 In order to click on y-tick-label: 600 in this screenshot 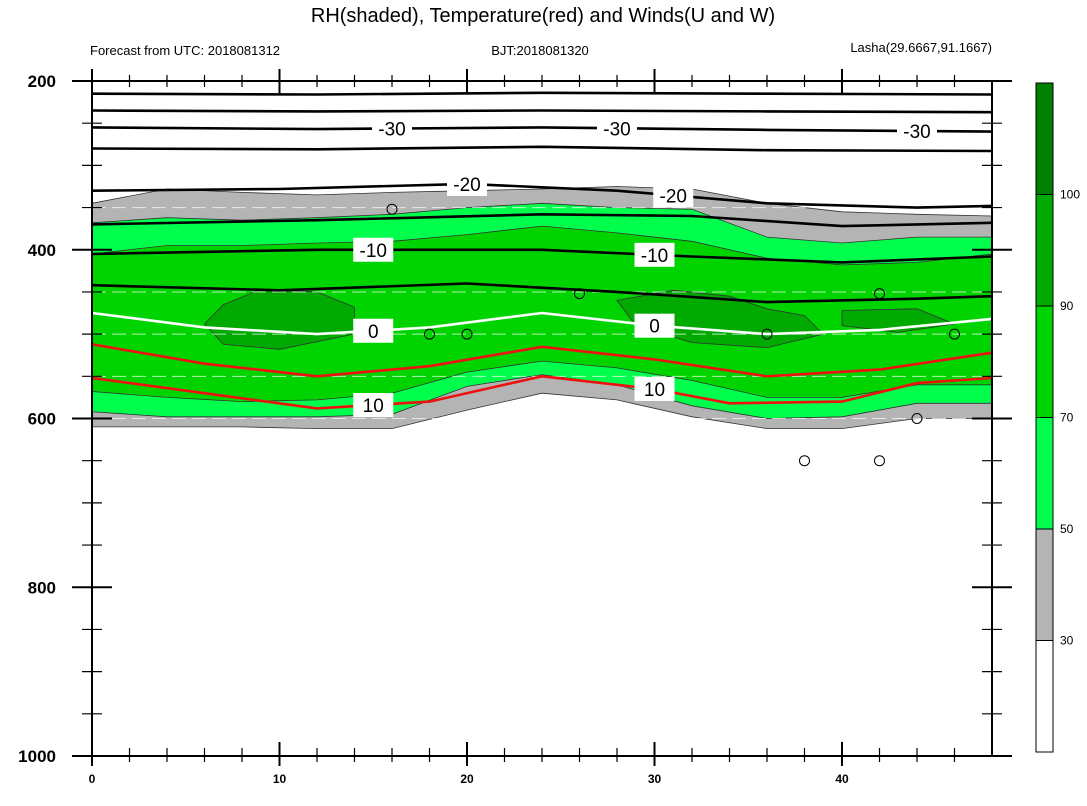, I will do `click(42, 419)`.